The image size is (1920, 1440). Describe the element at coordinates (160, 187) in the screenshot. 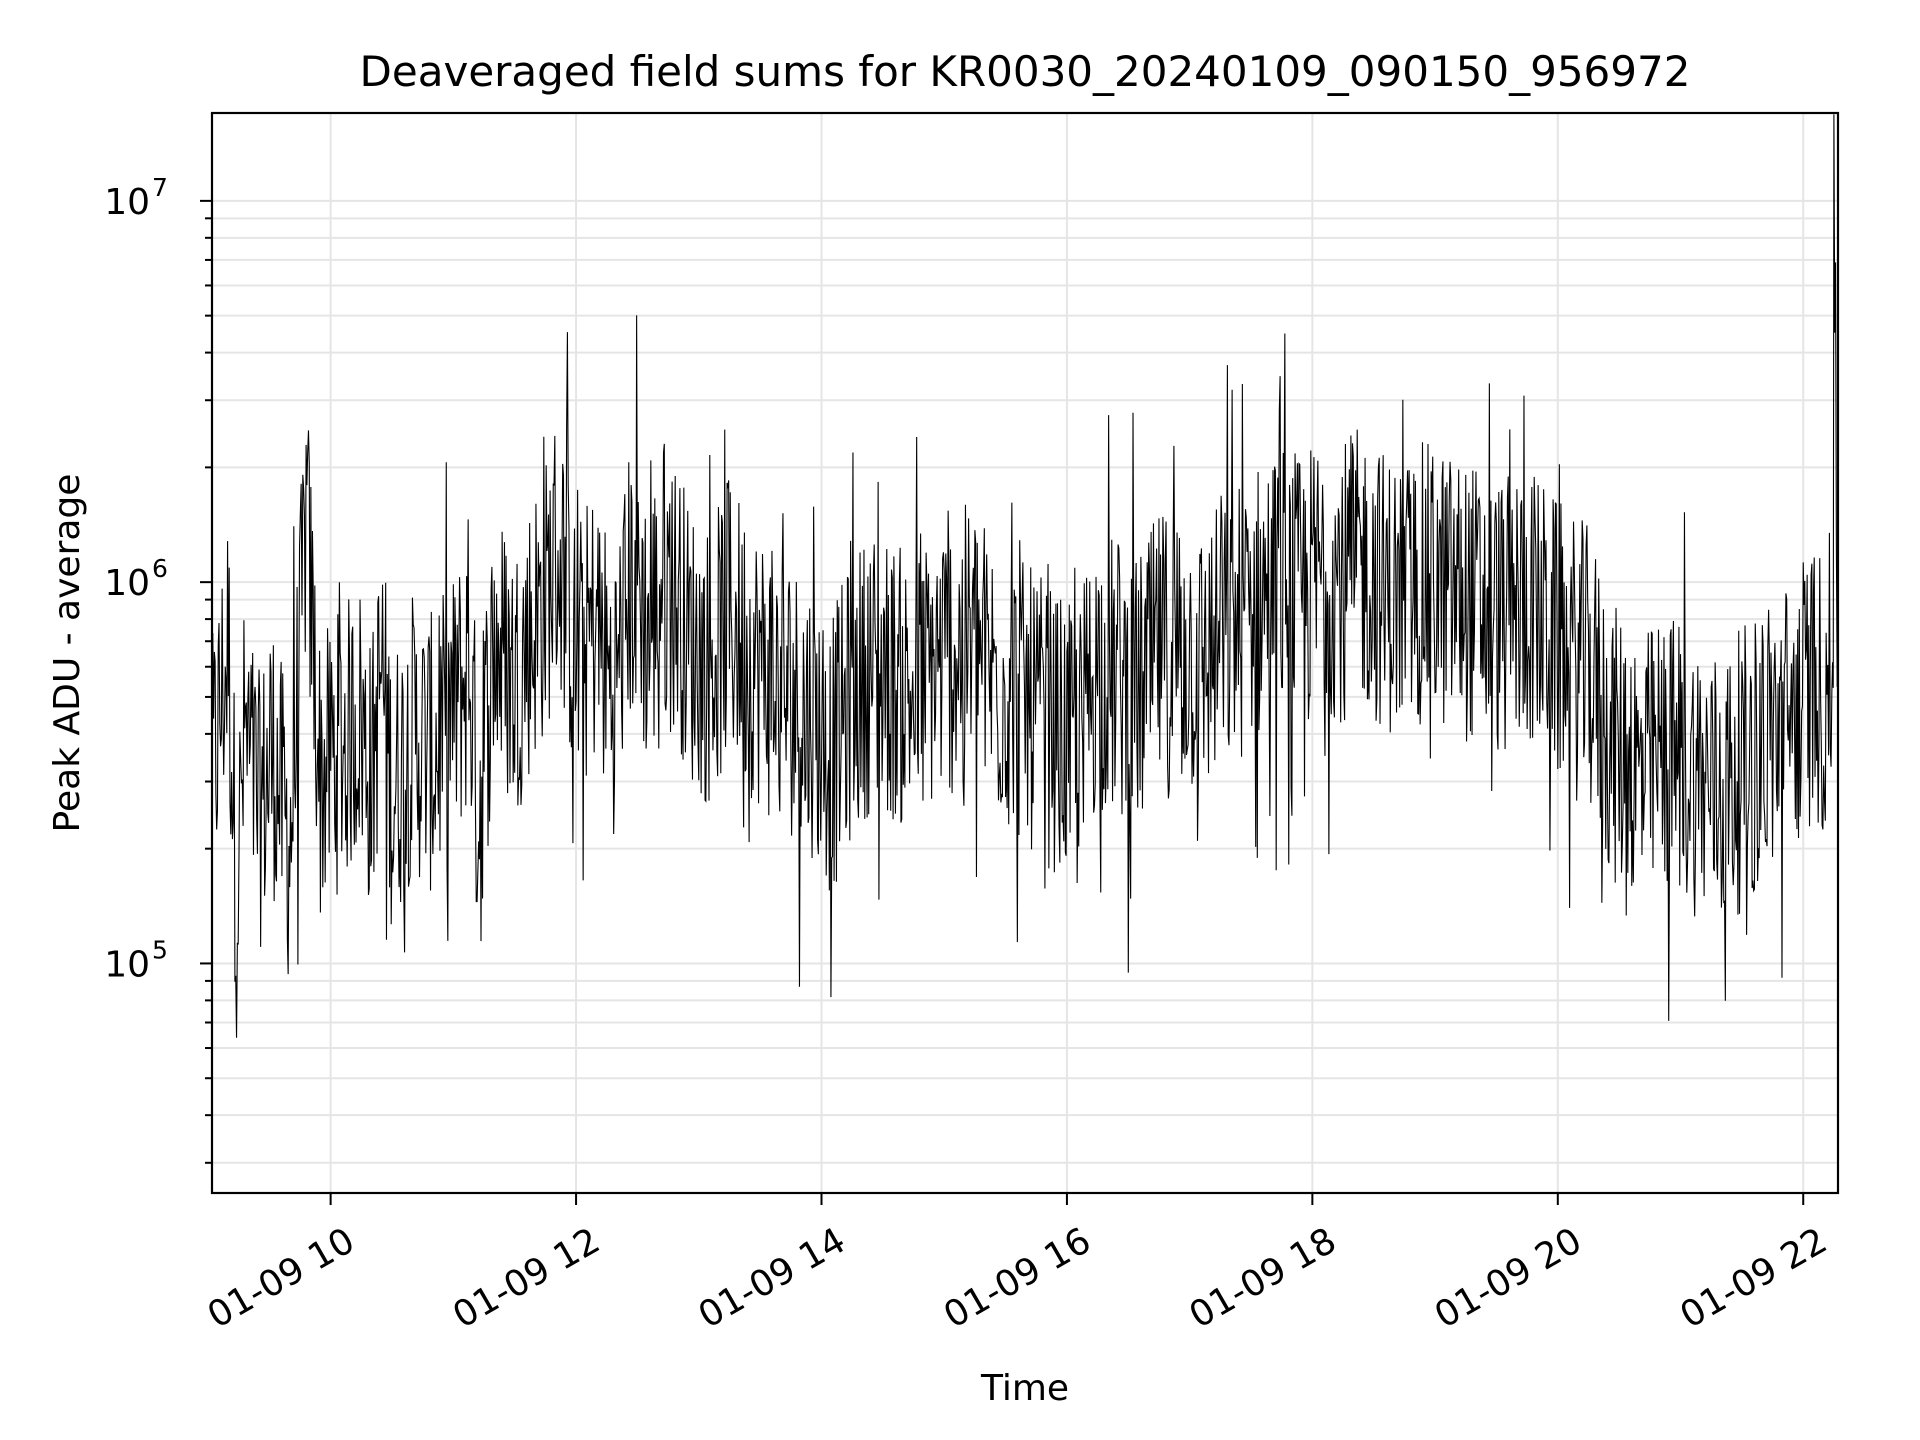

I see `y-tick-exponent: 7` at that location.